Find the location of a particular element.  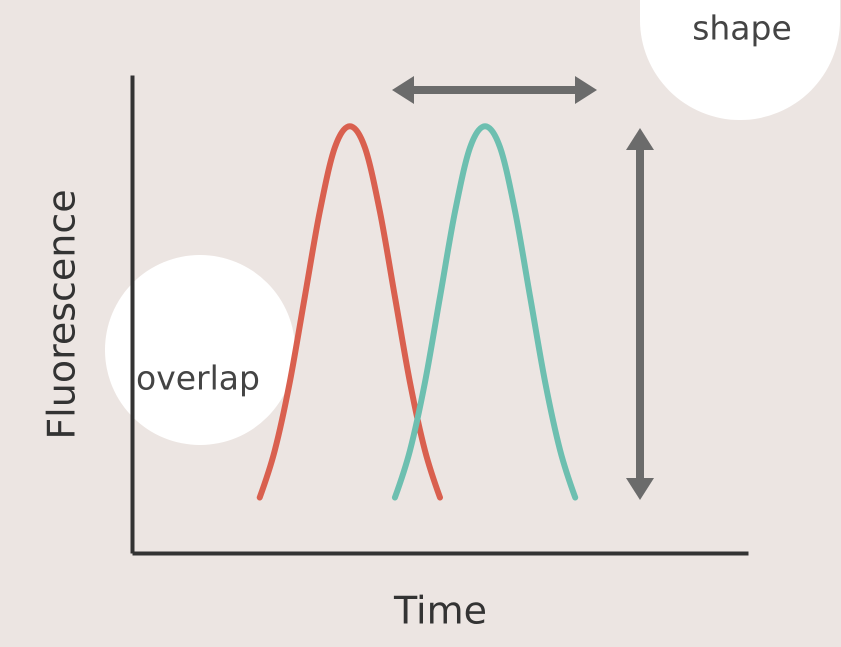

annotation: overlap is located at coordinates (198, 378).